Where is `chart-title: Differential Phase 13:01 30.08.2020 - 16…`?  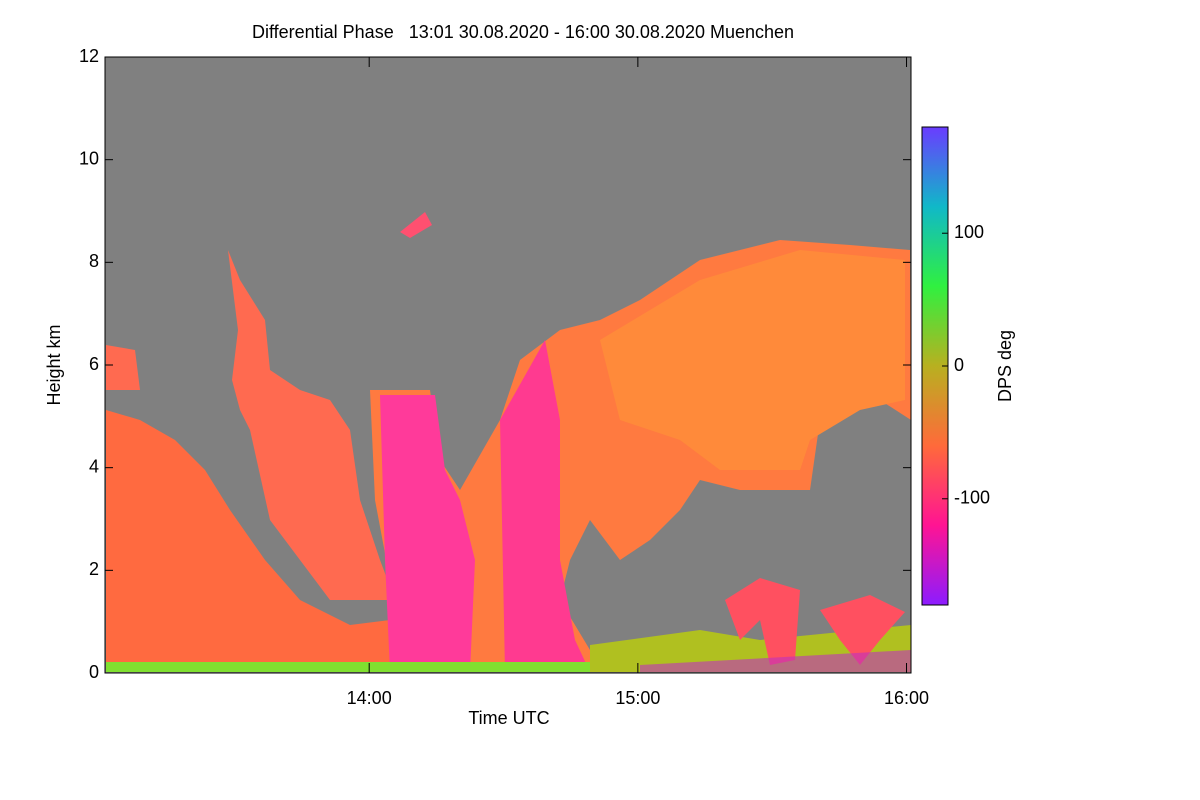
chart-title: Differential Phase 13:01 30.08.2020 - 16… is located at coordinates (523, 32).